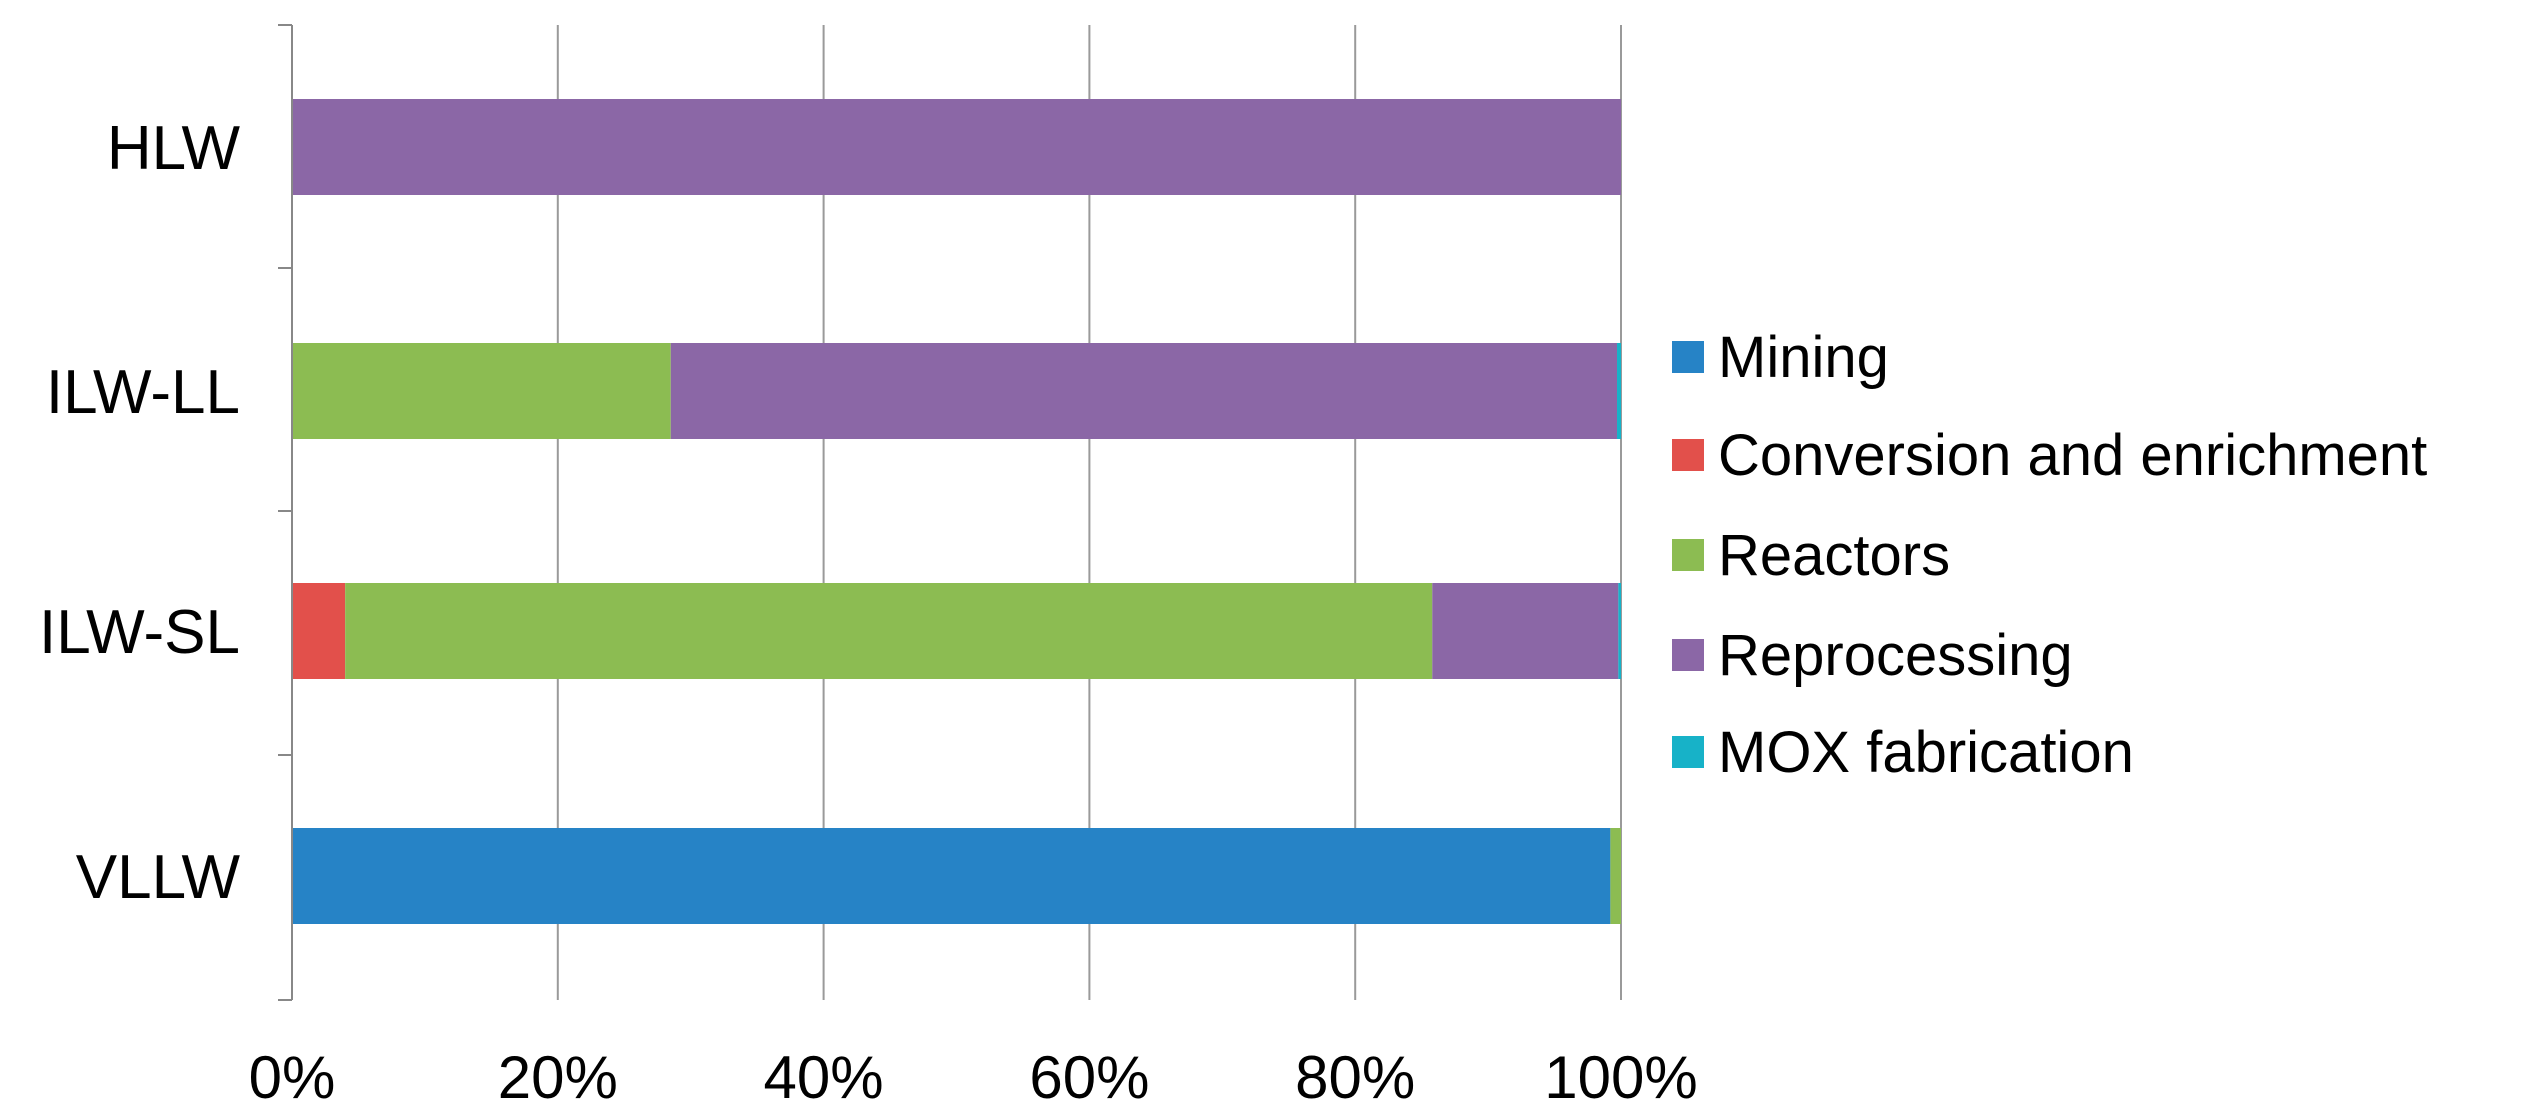 The height and width of the screenshot is (1119, 2545). I want to click on legend-label: MOX fabrication, so click(1926, 752).